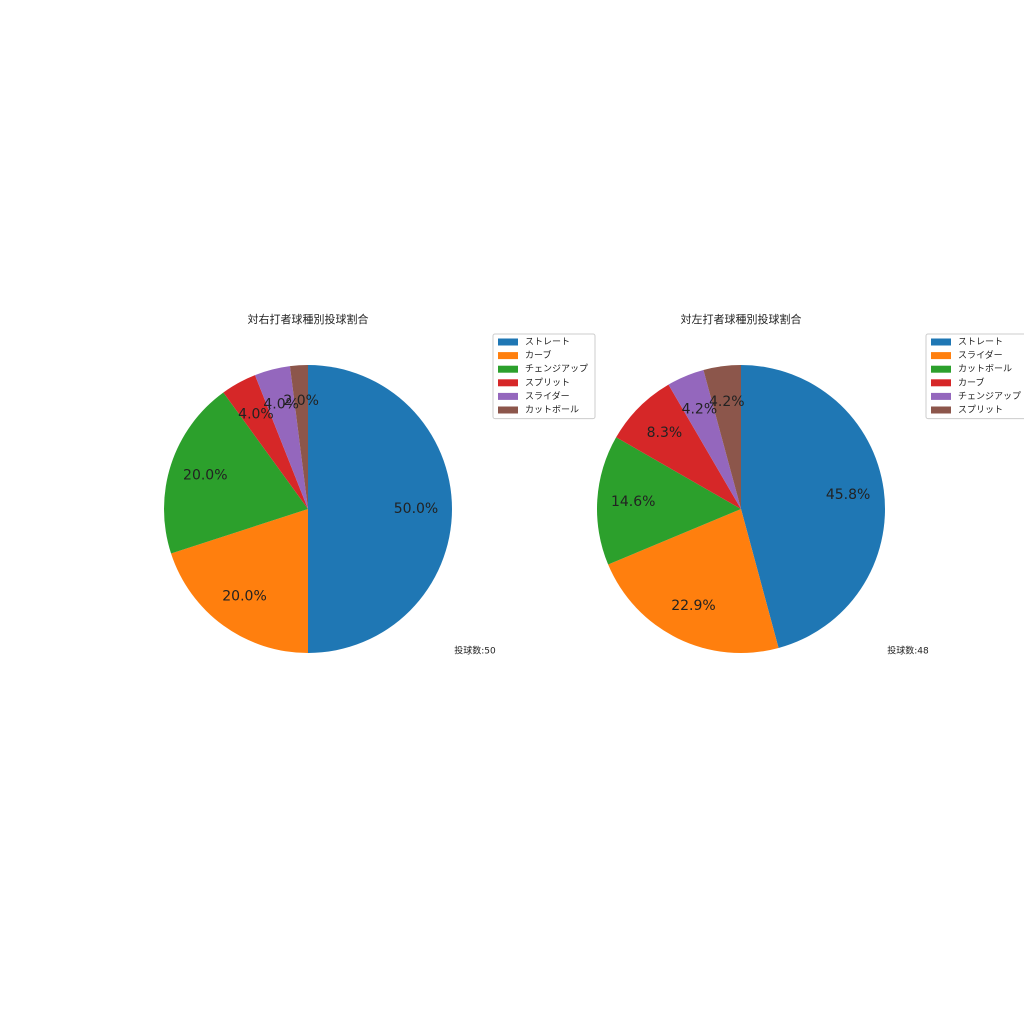 Image resolution: width=1024 pixels, height=1024 pixels. What do you see at coordinates (301, 401) in the screenshot?
I see `slice-label: 2.0%` at bounding box center [301, 401].